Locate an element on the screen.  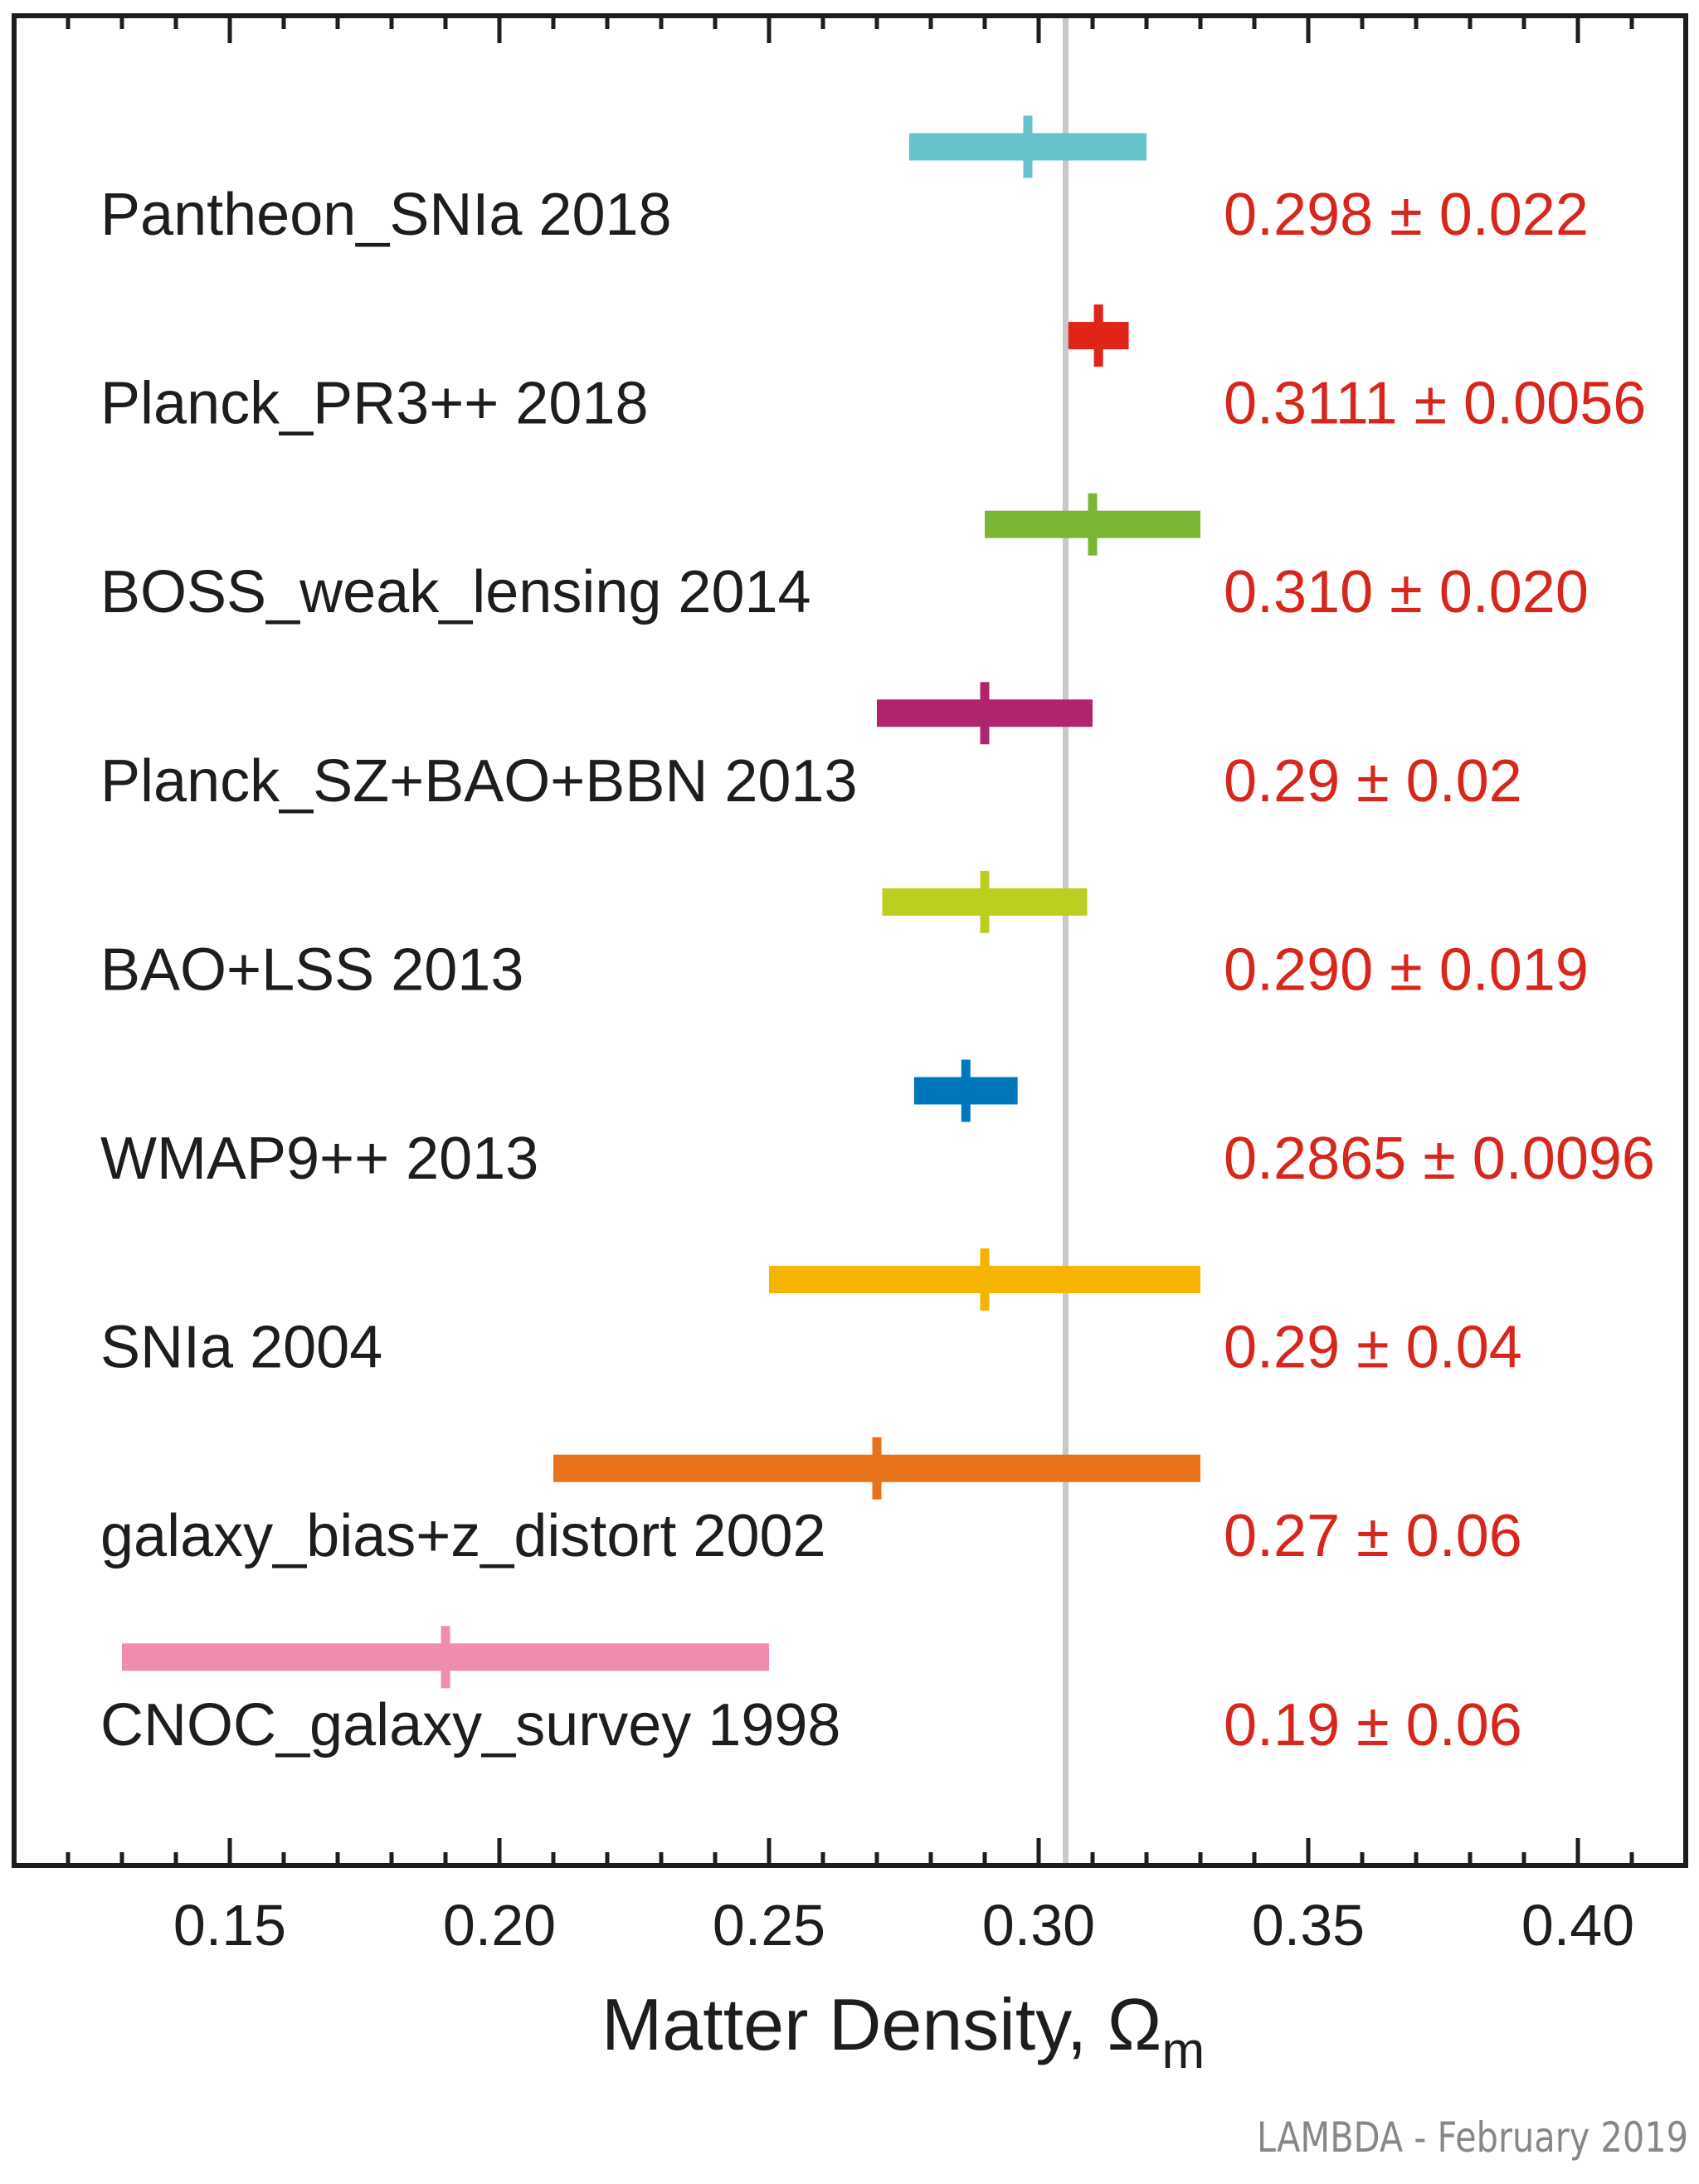
value-label: 0.29 ± 0.04 is located at coordinates (1373, 1348).